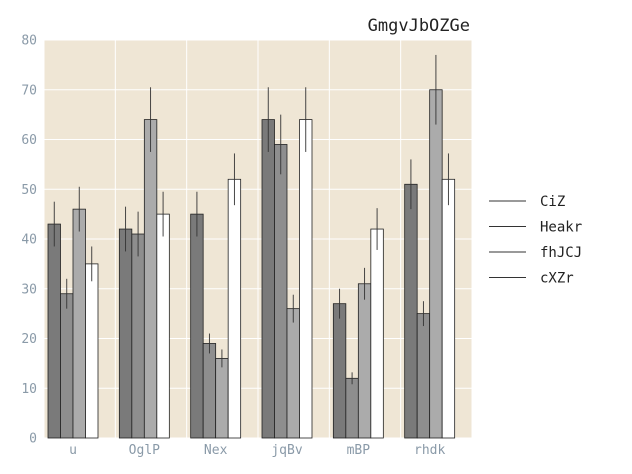 The image size is (632, 474). I want to click on legend-label: cXZr, so click(557, 279).